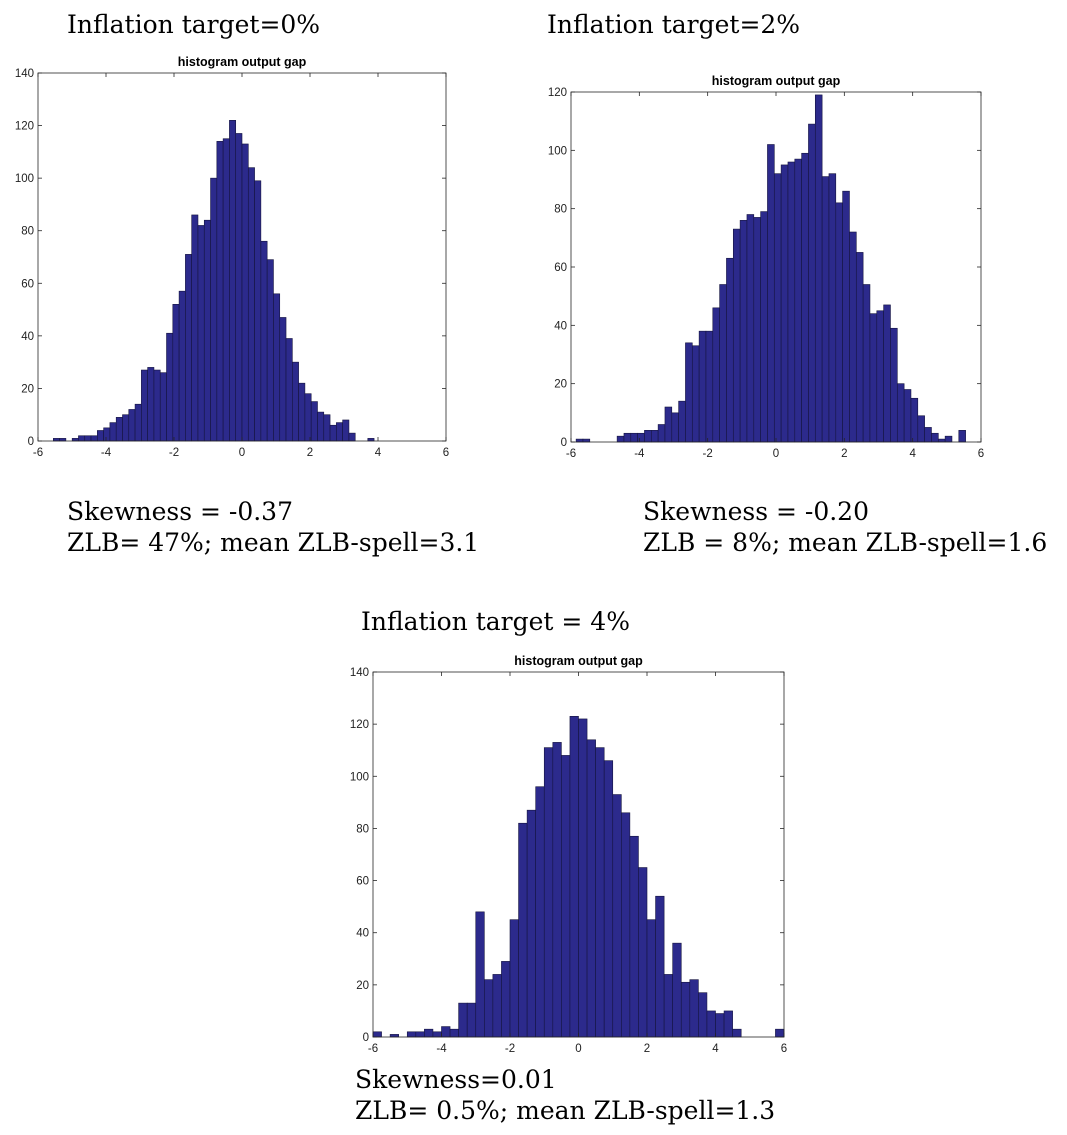 The width and height of the screenshot is (1067, 1135). What do you see at coordinates (194, 24) in the screenshot?
I see `panel-heading-1: Inflation target=0%` at bounding box center [194, 24].